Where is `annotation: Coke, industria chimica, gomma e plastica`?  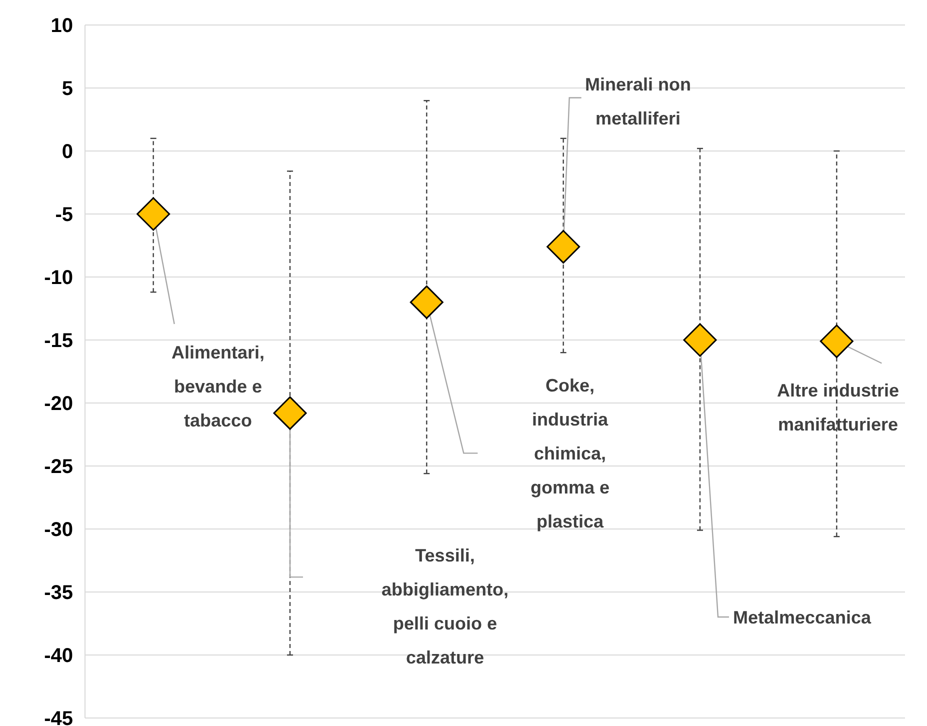
annotation: Coke, industria chimica, gomma e plastica is located at coordinates (570, 453).